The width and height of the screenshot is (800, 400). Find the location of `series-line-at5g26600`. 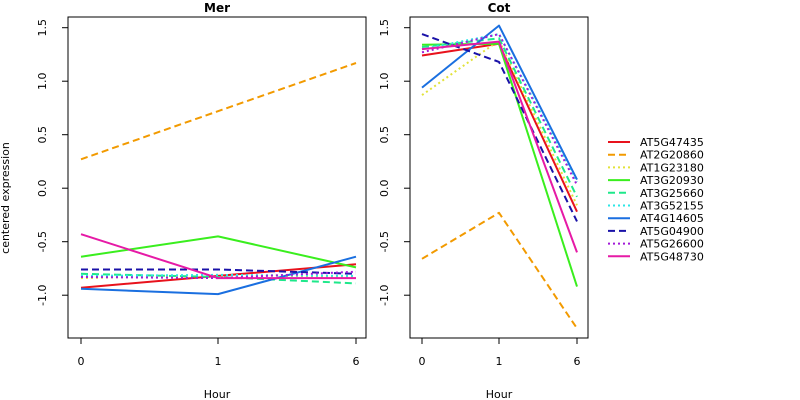

series-line-at5g26600 is located at coordinates (218, 275).